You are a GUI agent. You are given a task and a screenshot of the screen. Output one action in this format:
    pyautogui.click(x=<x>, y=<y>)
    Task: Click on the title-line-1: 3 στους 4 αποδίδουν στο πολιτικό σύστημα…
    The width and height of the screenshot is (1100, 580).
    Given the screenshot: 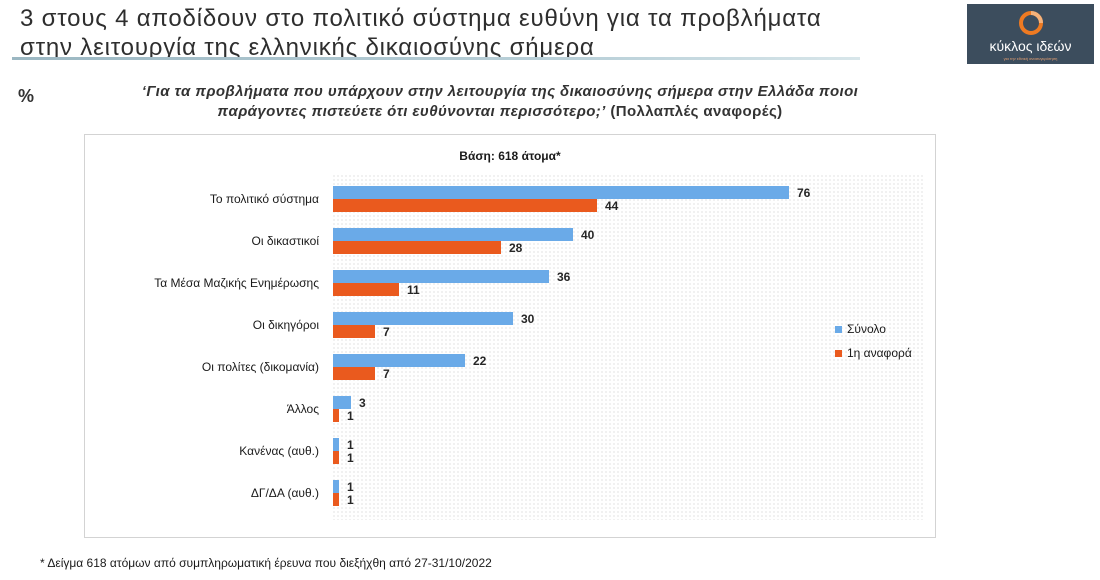 What is the action you would take?
    pyautogui.click(x=421, y=18)
    